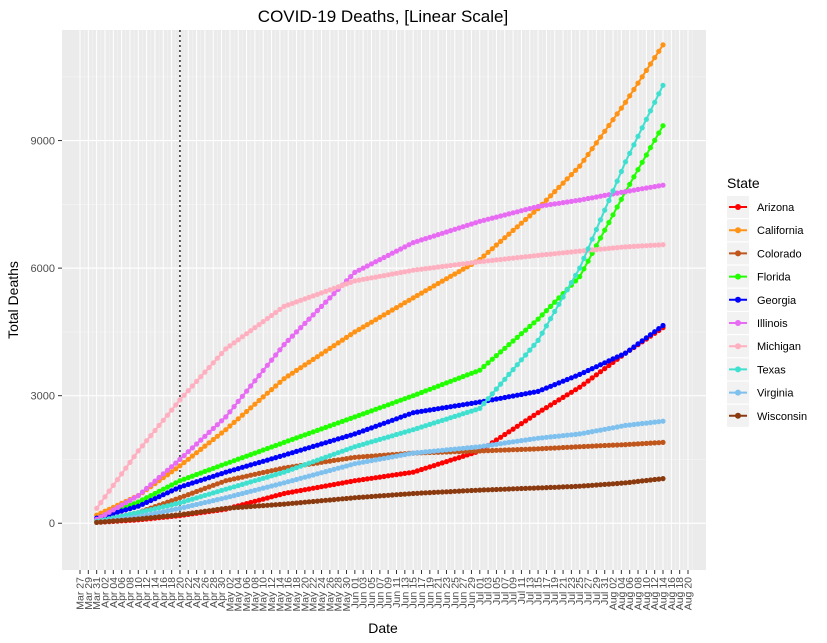 Image resolution: width=827 pixels, height=643 pixels. I want to click on x-tick-label: Jul 23, so click(572, 591).